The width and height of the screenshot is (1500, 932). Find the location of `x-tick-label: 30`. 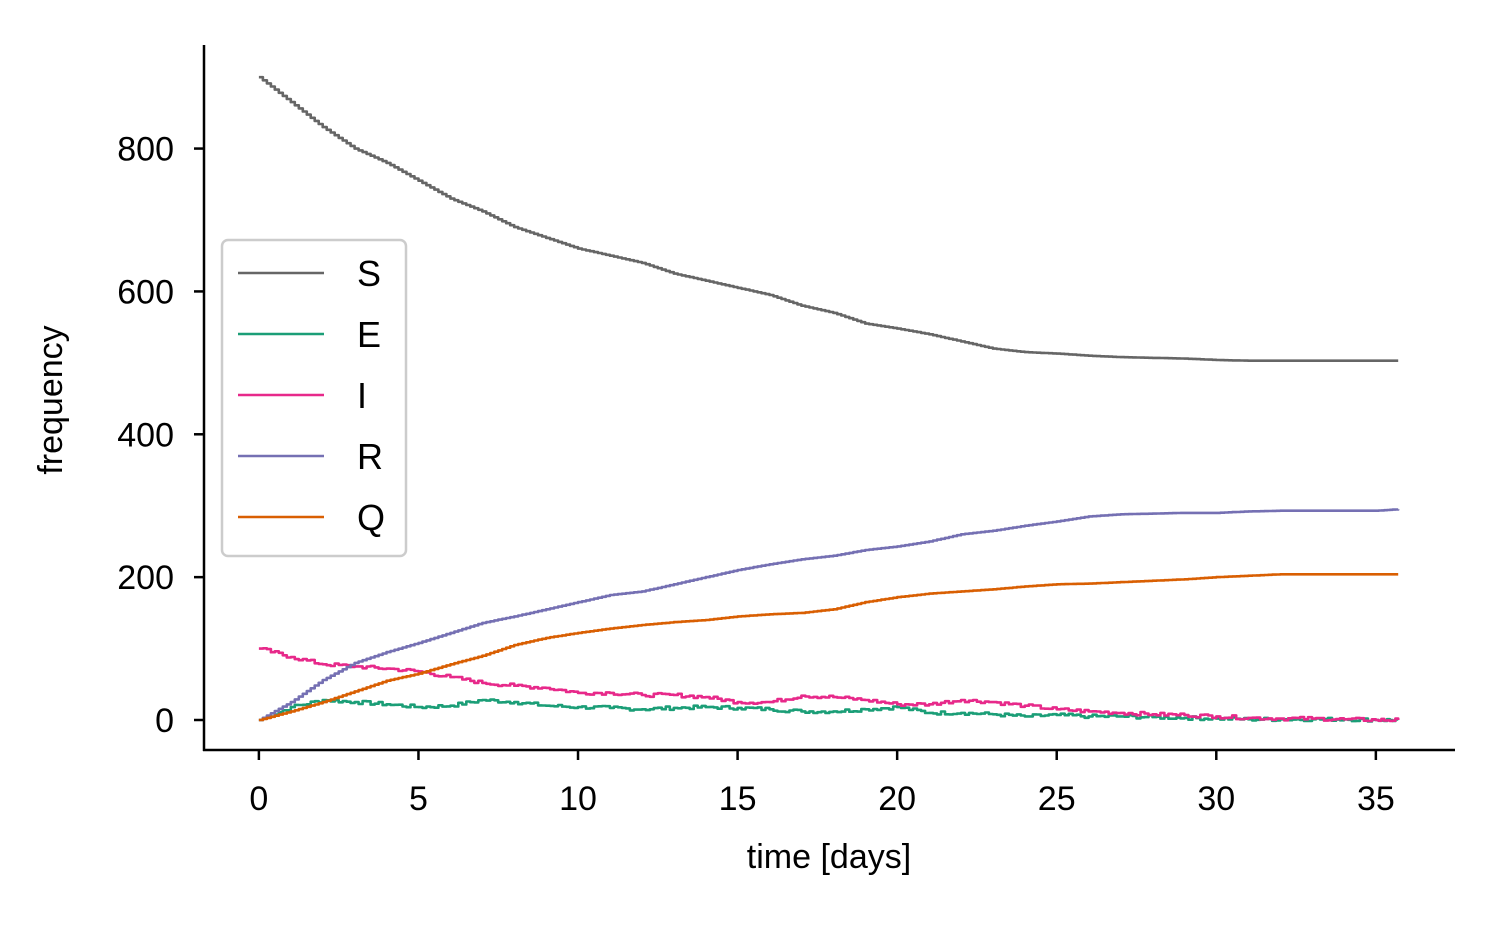

x-tick-label: 30 is located at coordinates (1216, 799).